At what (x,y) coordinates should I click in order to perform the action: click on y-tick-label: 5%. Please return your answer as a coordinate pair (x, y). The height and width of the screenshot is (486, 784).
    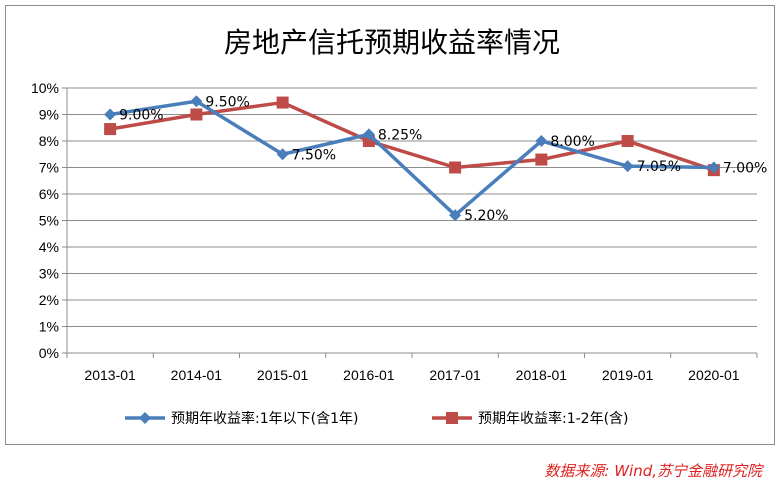
    Looking at the image, I should click on (49, 221).